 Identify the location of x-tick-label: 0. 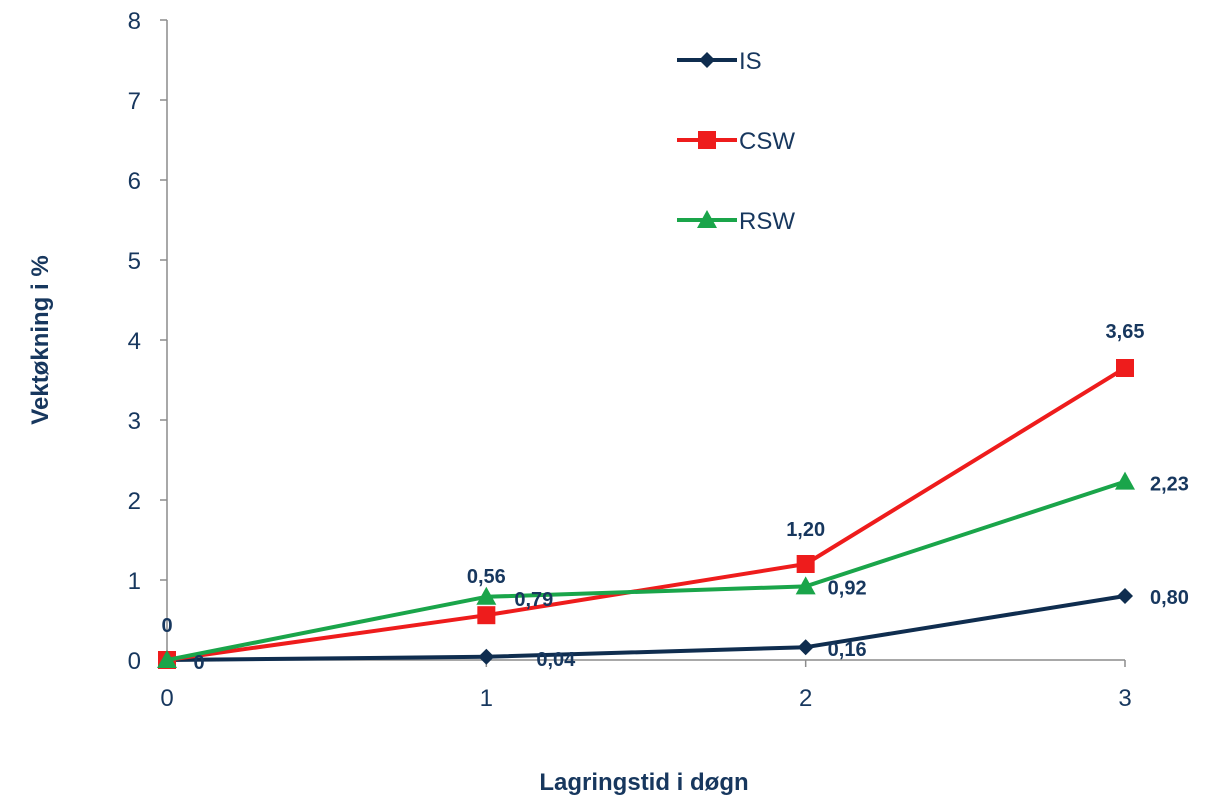
(166, 698).